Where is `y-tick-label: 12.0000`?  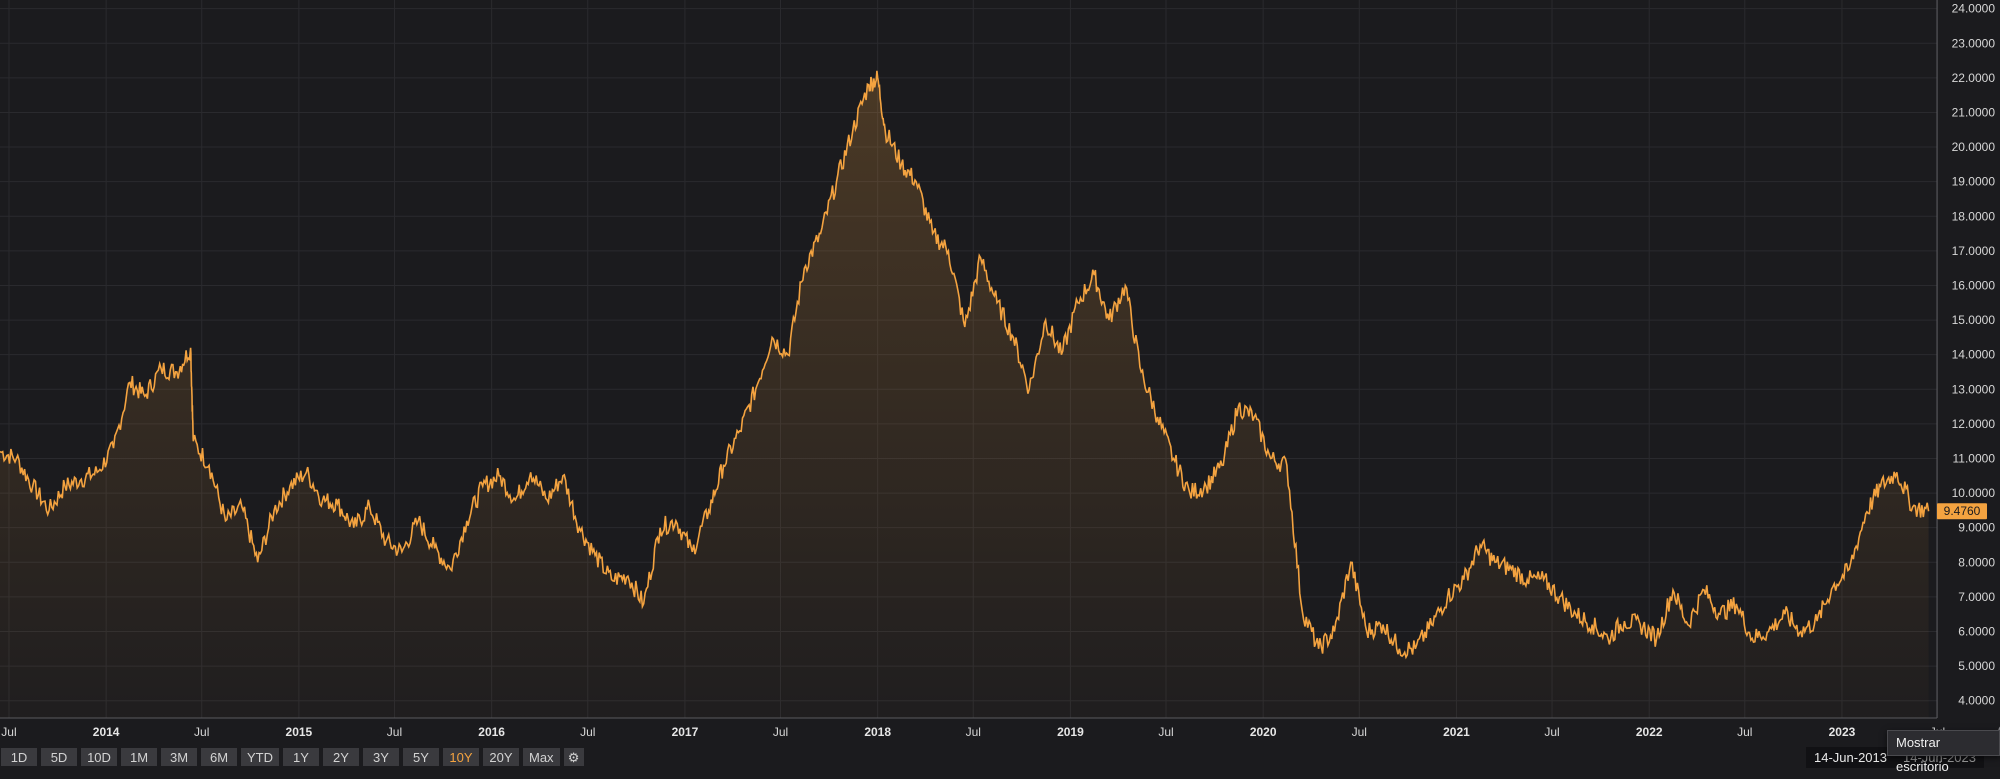
y-tick-label: 12.0000 is located at coordinates (1974, 424).